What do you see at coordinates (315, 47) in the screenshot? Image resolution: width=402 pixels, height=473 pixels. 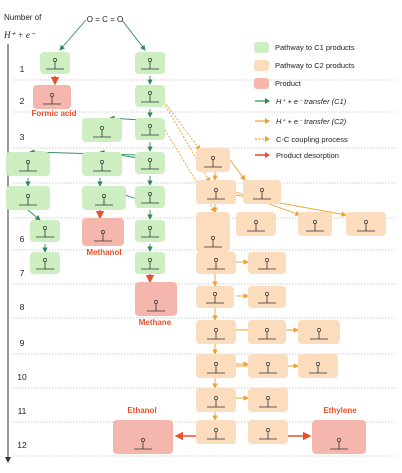 I see `legend-label-c1: Pathway to C1 products` at bounding box center [315, 47].